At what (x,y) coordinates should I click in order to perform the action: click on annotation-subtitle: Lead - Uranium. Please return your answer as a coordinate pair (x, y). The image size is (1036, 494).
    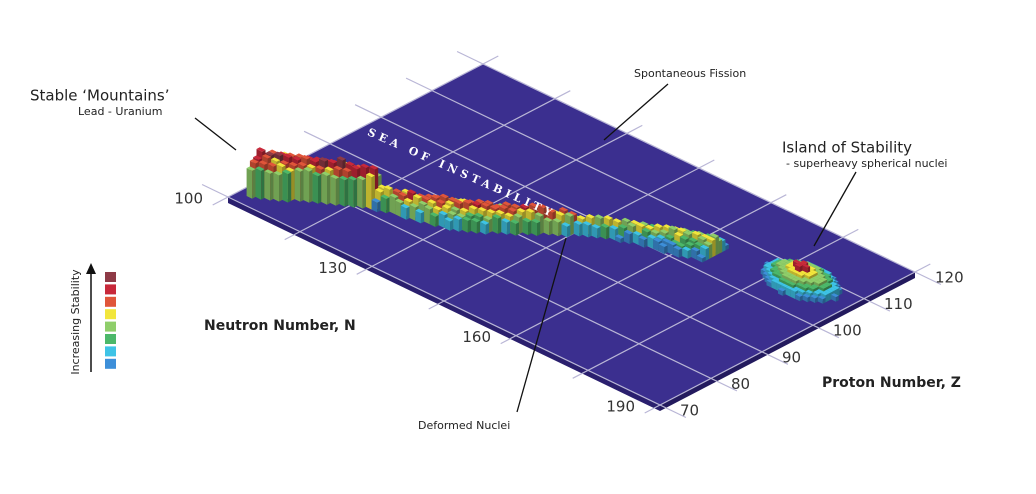
    Looking at the image, I should click on (120, 111).